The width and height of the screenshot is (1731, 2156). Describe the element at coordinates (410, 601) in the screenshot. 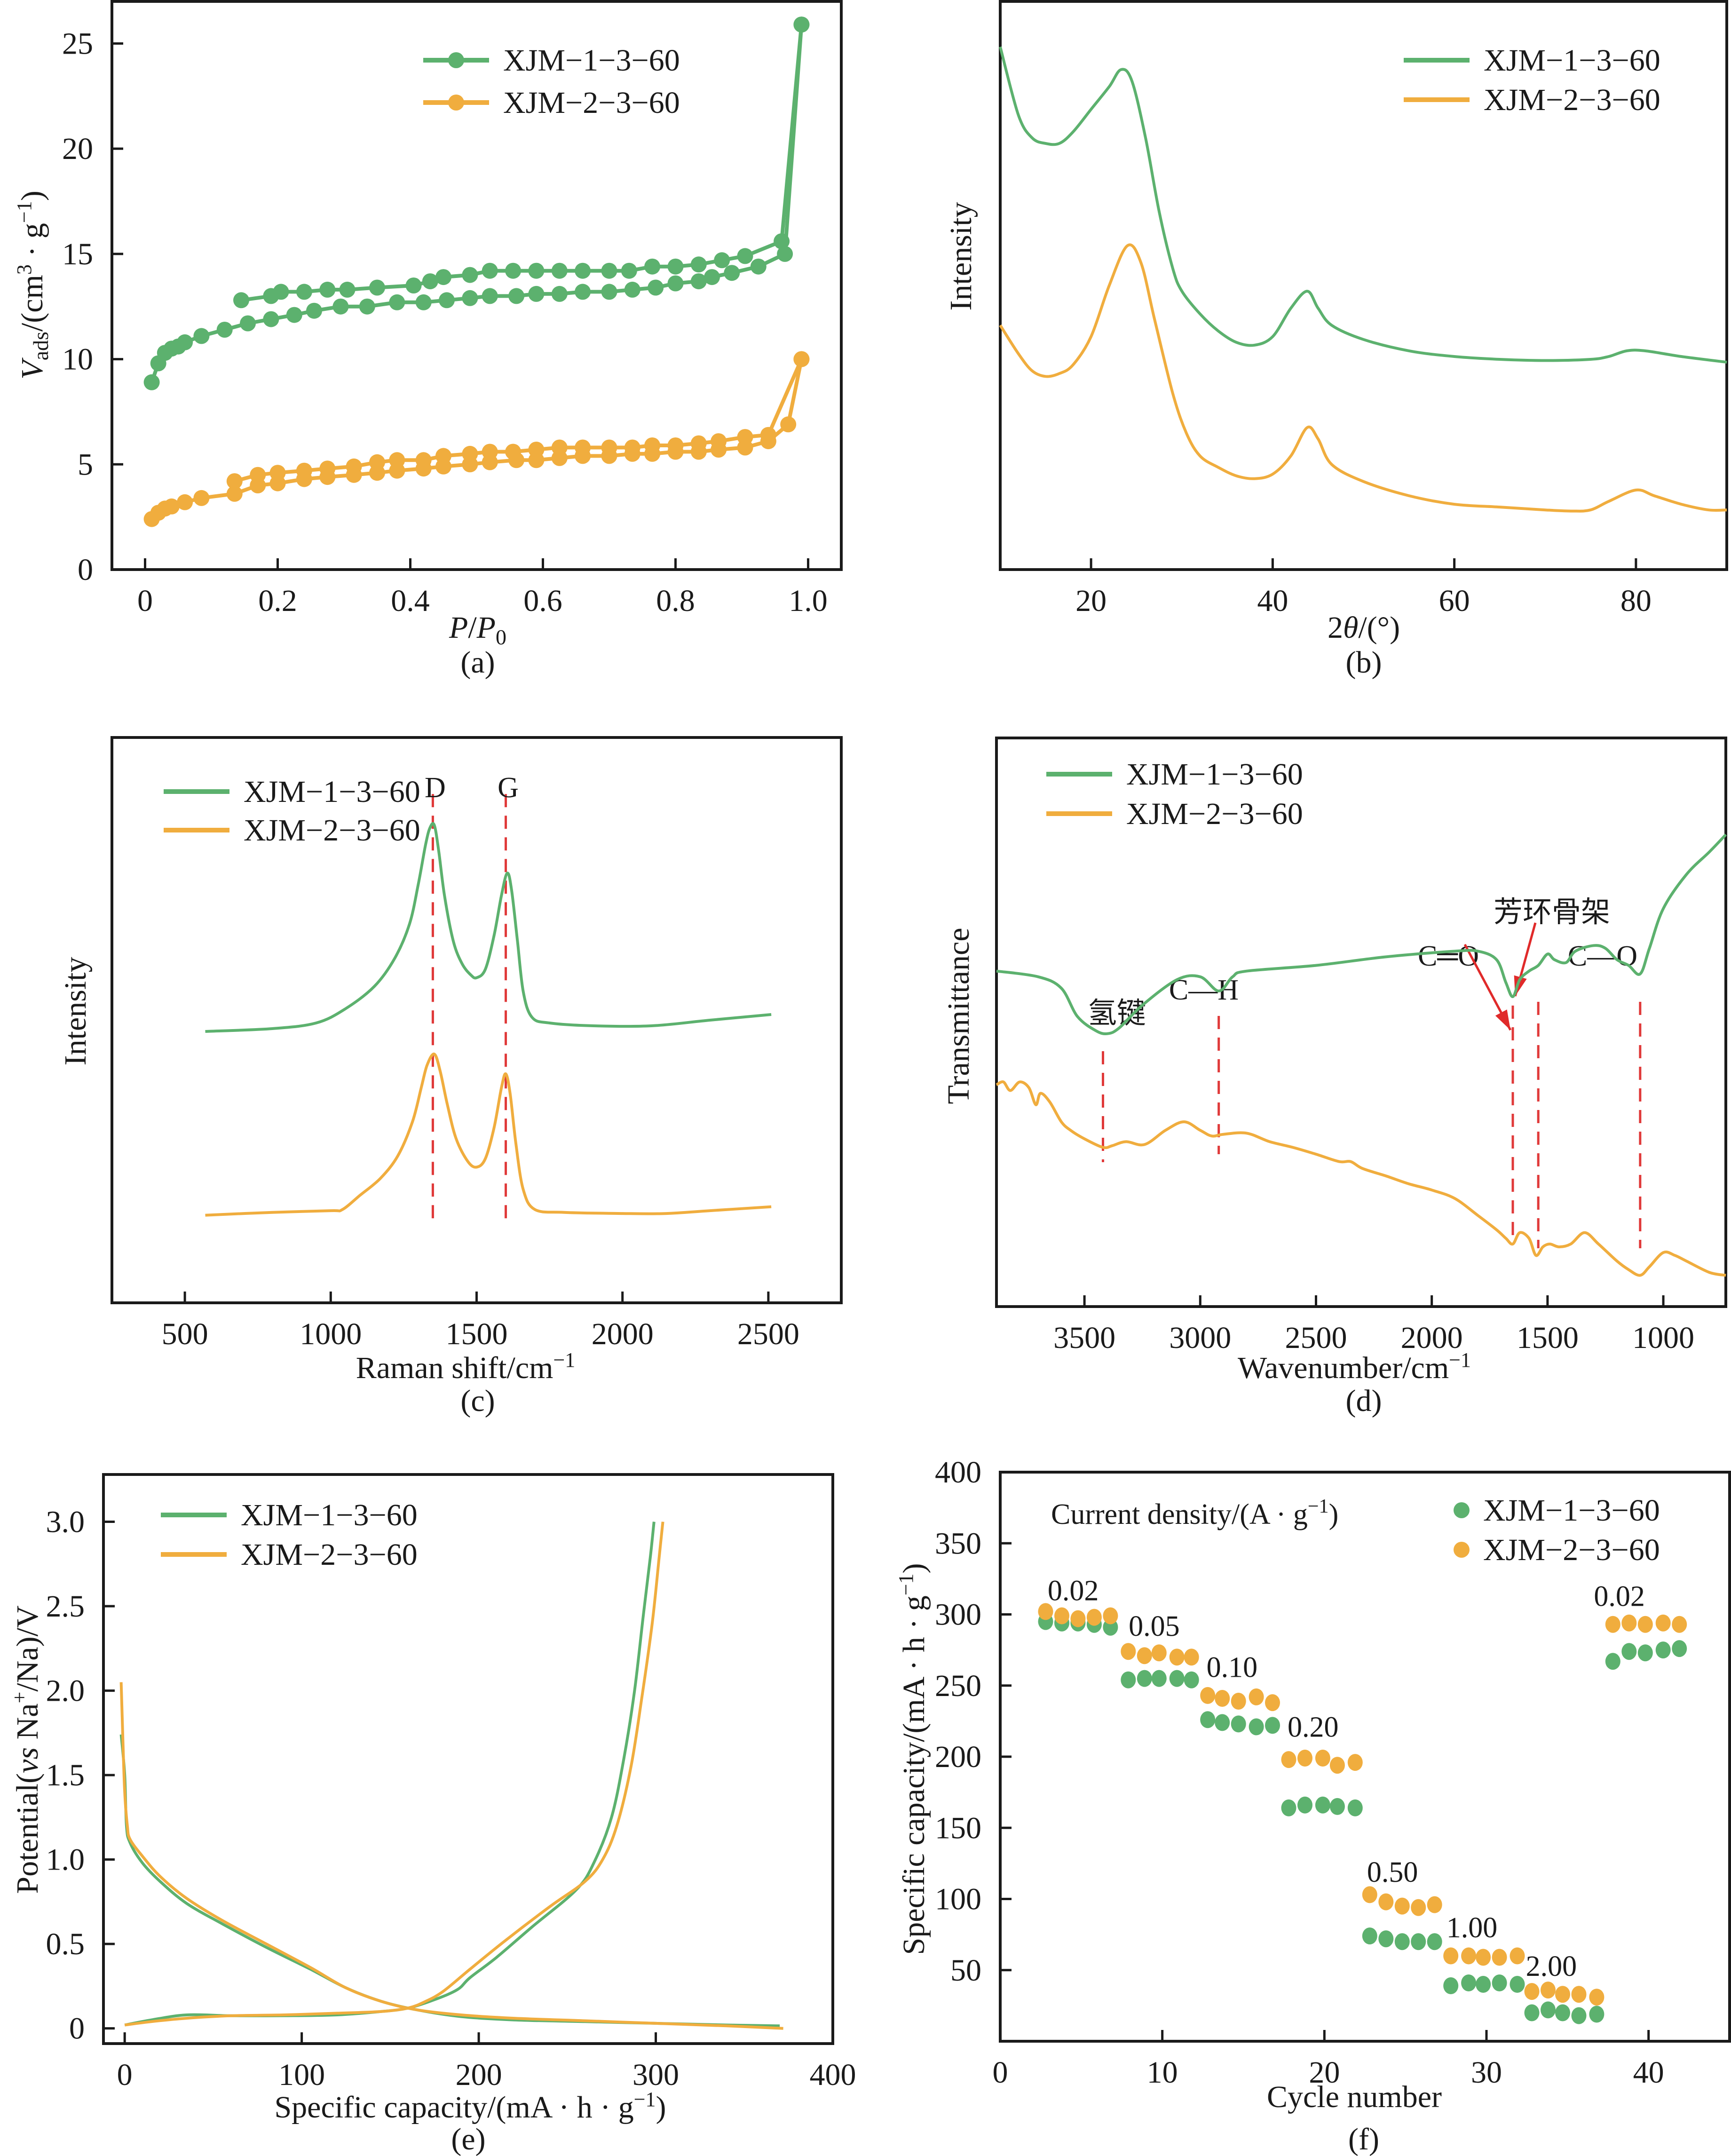

I see `x-tick-label: 0.4` at that location.